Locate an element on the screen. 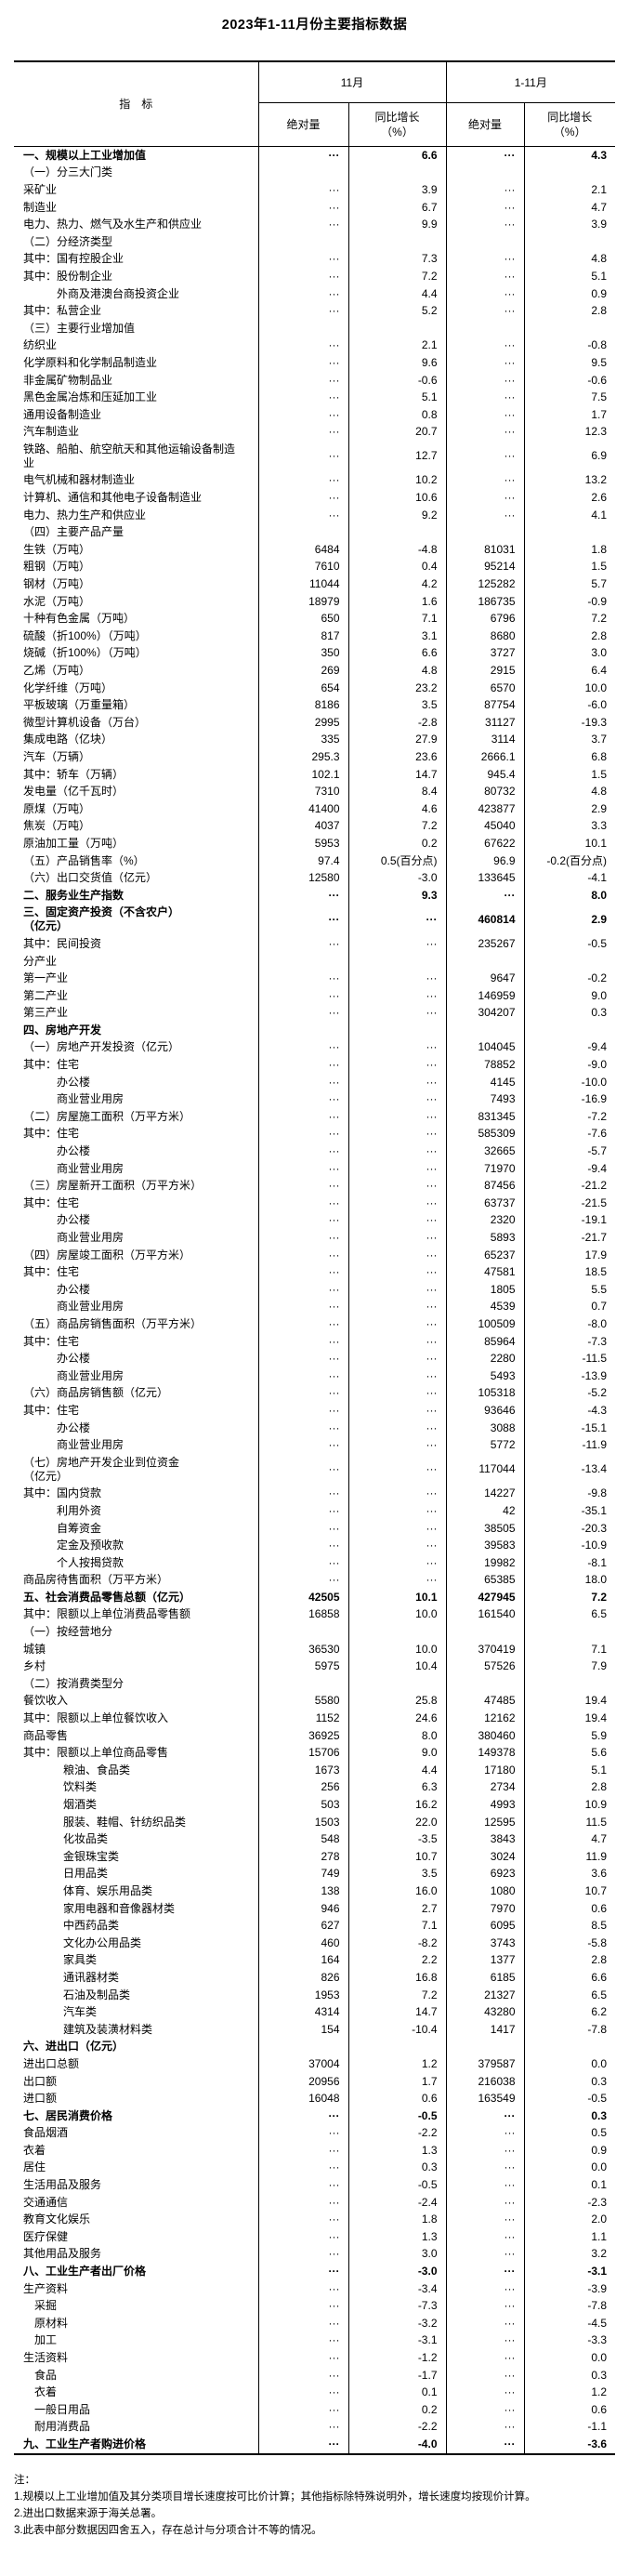 This screenshot has width=629, height=2576. indicator-label: 电力、热力生产和供应业 is located at coordinates (85, 515).